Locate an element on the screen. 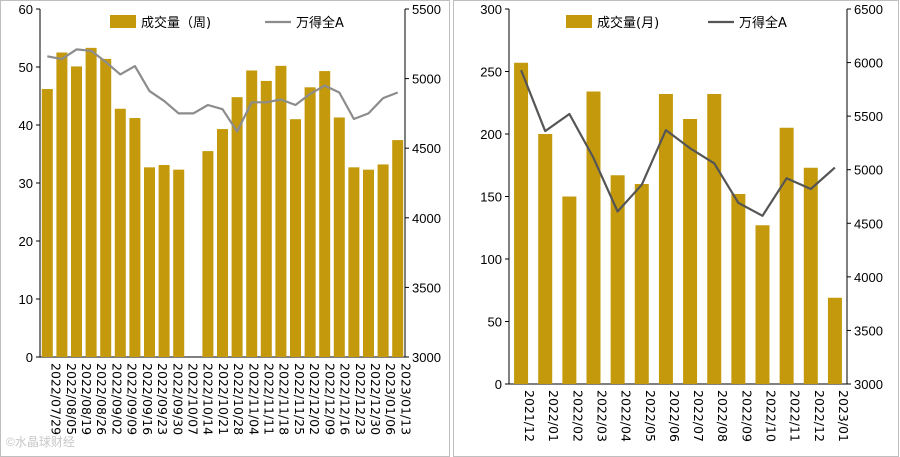  x-tick-label: 2022/04 is located at coordinates (626, 416).